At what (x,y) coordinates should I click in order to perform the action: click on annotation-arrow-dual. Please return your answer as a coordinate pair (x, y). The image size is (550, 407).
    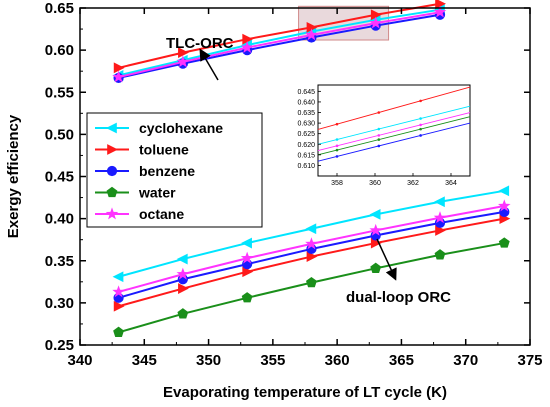
    Looking at the image, I should click on (386, 259).